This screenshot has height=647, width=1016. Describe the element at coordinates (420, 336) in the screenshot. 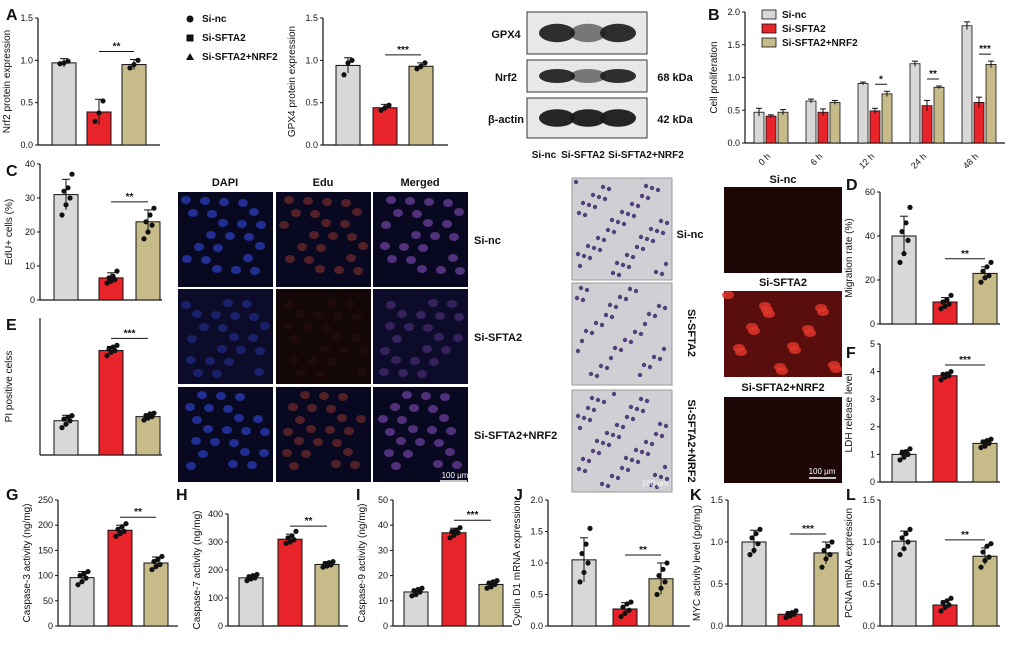

I see `microscopy-image` at that location.